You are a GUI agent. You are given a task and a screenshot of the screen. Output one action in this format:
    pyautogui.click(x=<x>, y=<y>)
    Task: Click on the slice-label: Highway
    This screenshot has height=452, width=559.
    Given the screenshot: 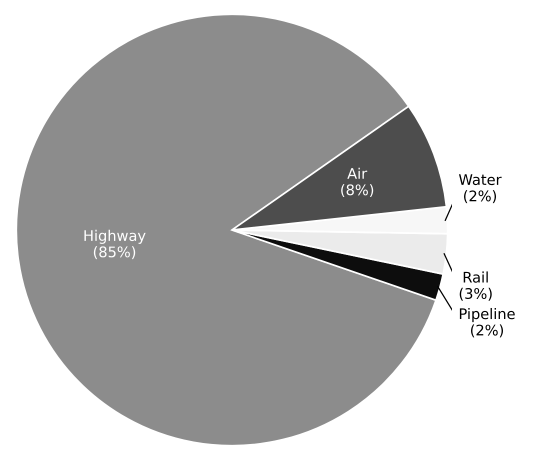 What is the action you would take?
    pyautogui.click(x=115, y=237)
    